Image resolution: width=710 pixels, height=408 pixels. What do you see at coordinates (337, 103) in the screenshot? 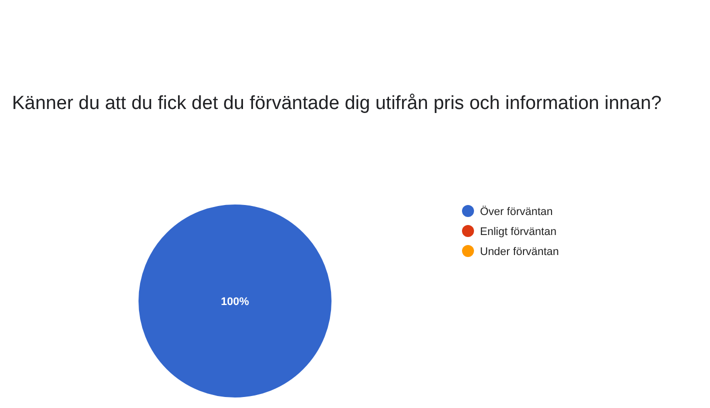
I see `chart-title: Känner du att du fick det du förväntade dig utifrån pris och information innan?` at bounding box center [337, 103].